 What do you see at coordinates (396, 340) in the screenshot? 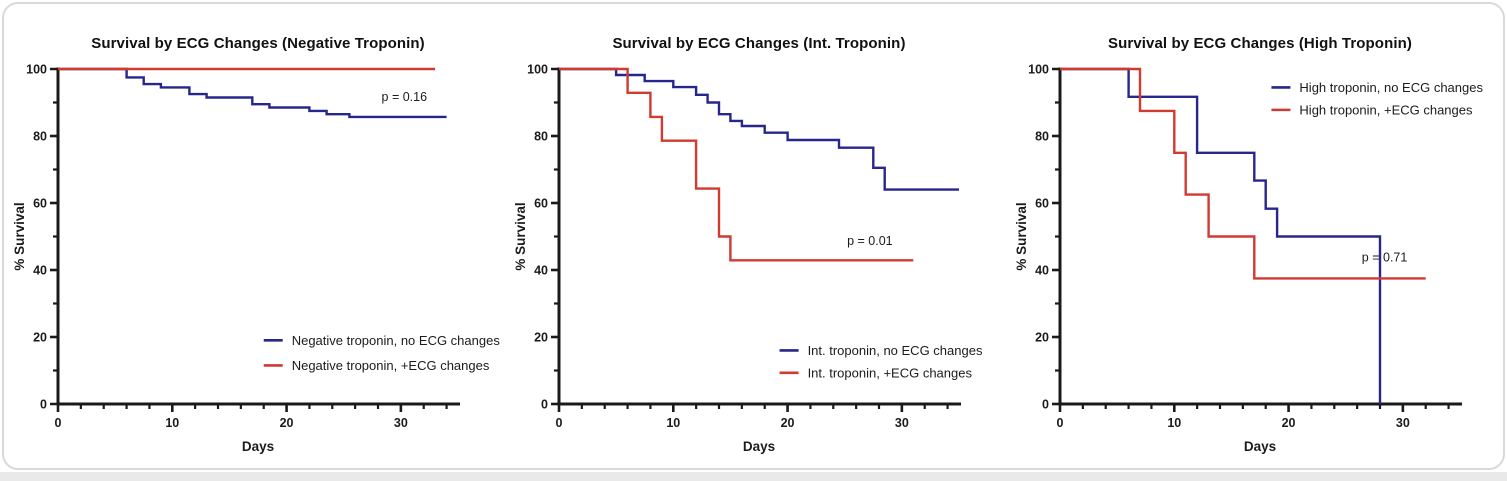
I see `legend-label-no-ecg-changes: Negative troponin, no ECG changes` at bounding box center [396, 340].